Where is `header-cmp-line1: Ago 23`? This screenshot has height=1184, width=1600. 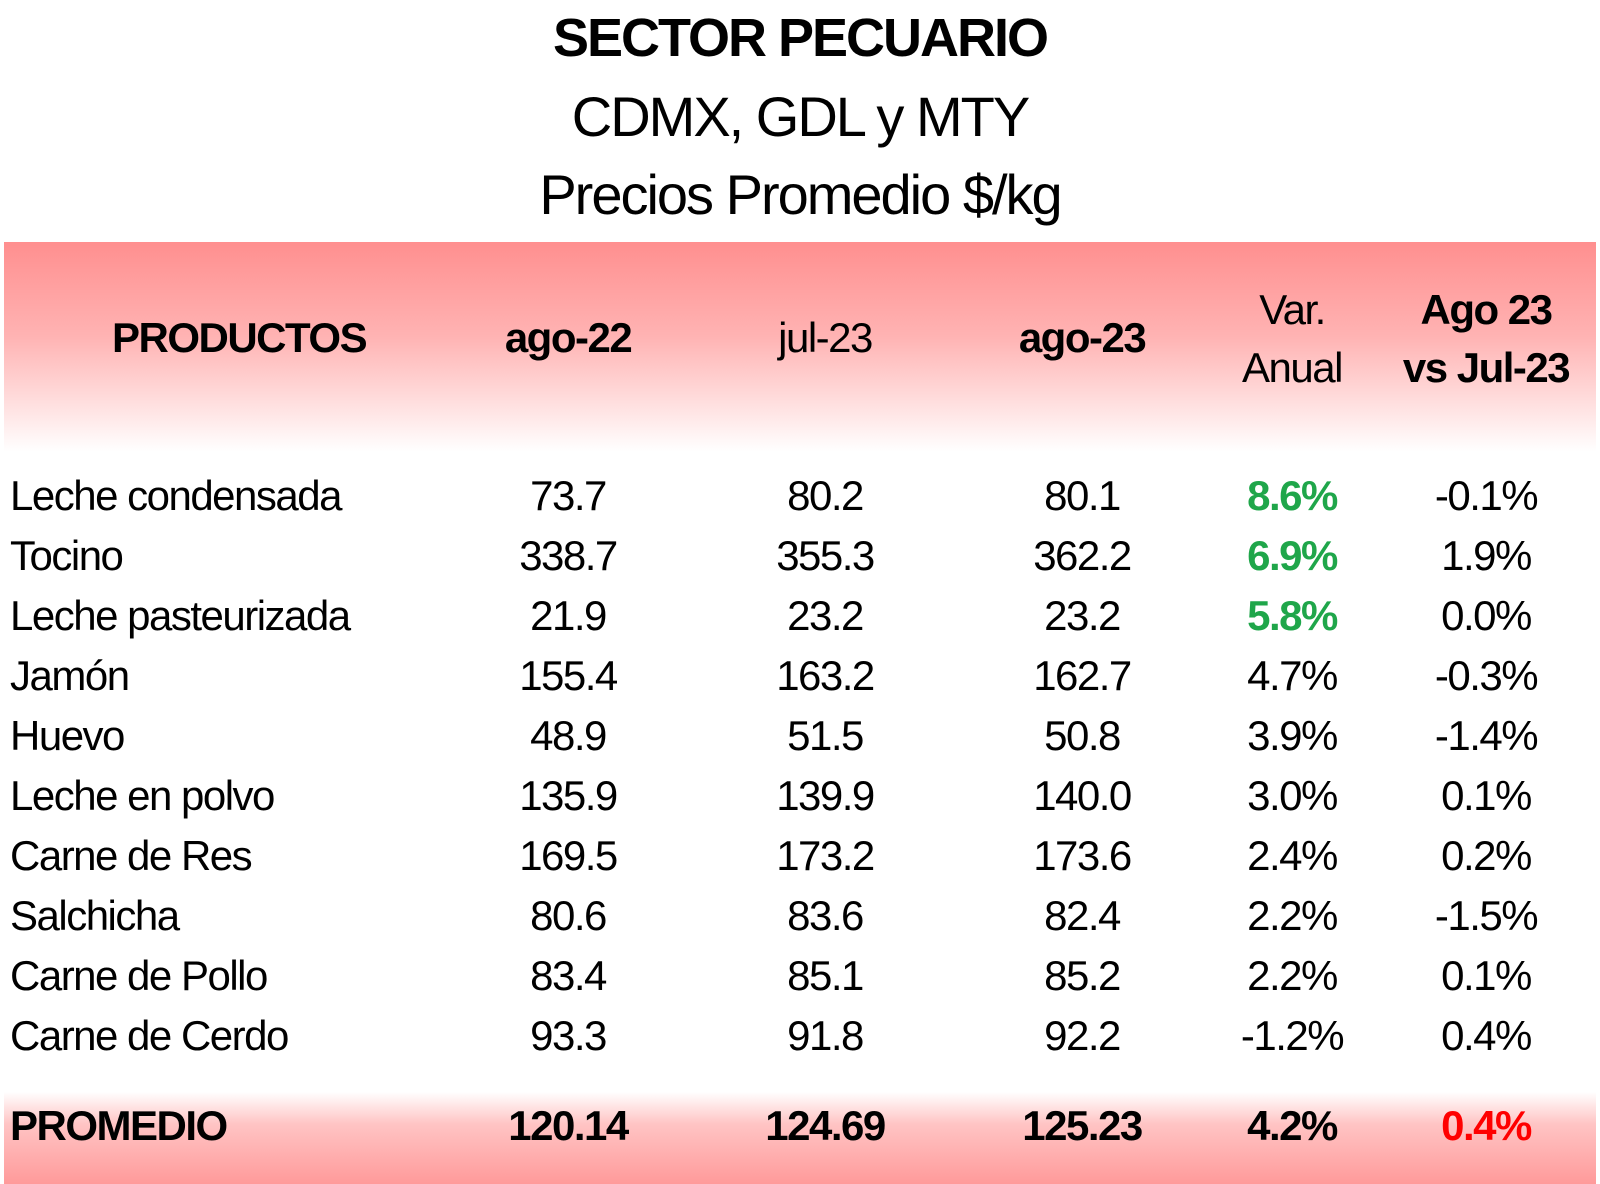
header-cmp-line1: Ago 23 is located at coordinates (1486, 309).